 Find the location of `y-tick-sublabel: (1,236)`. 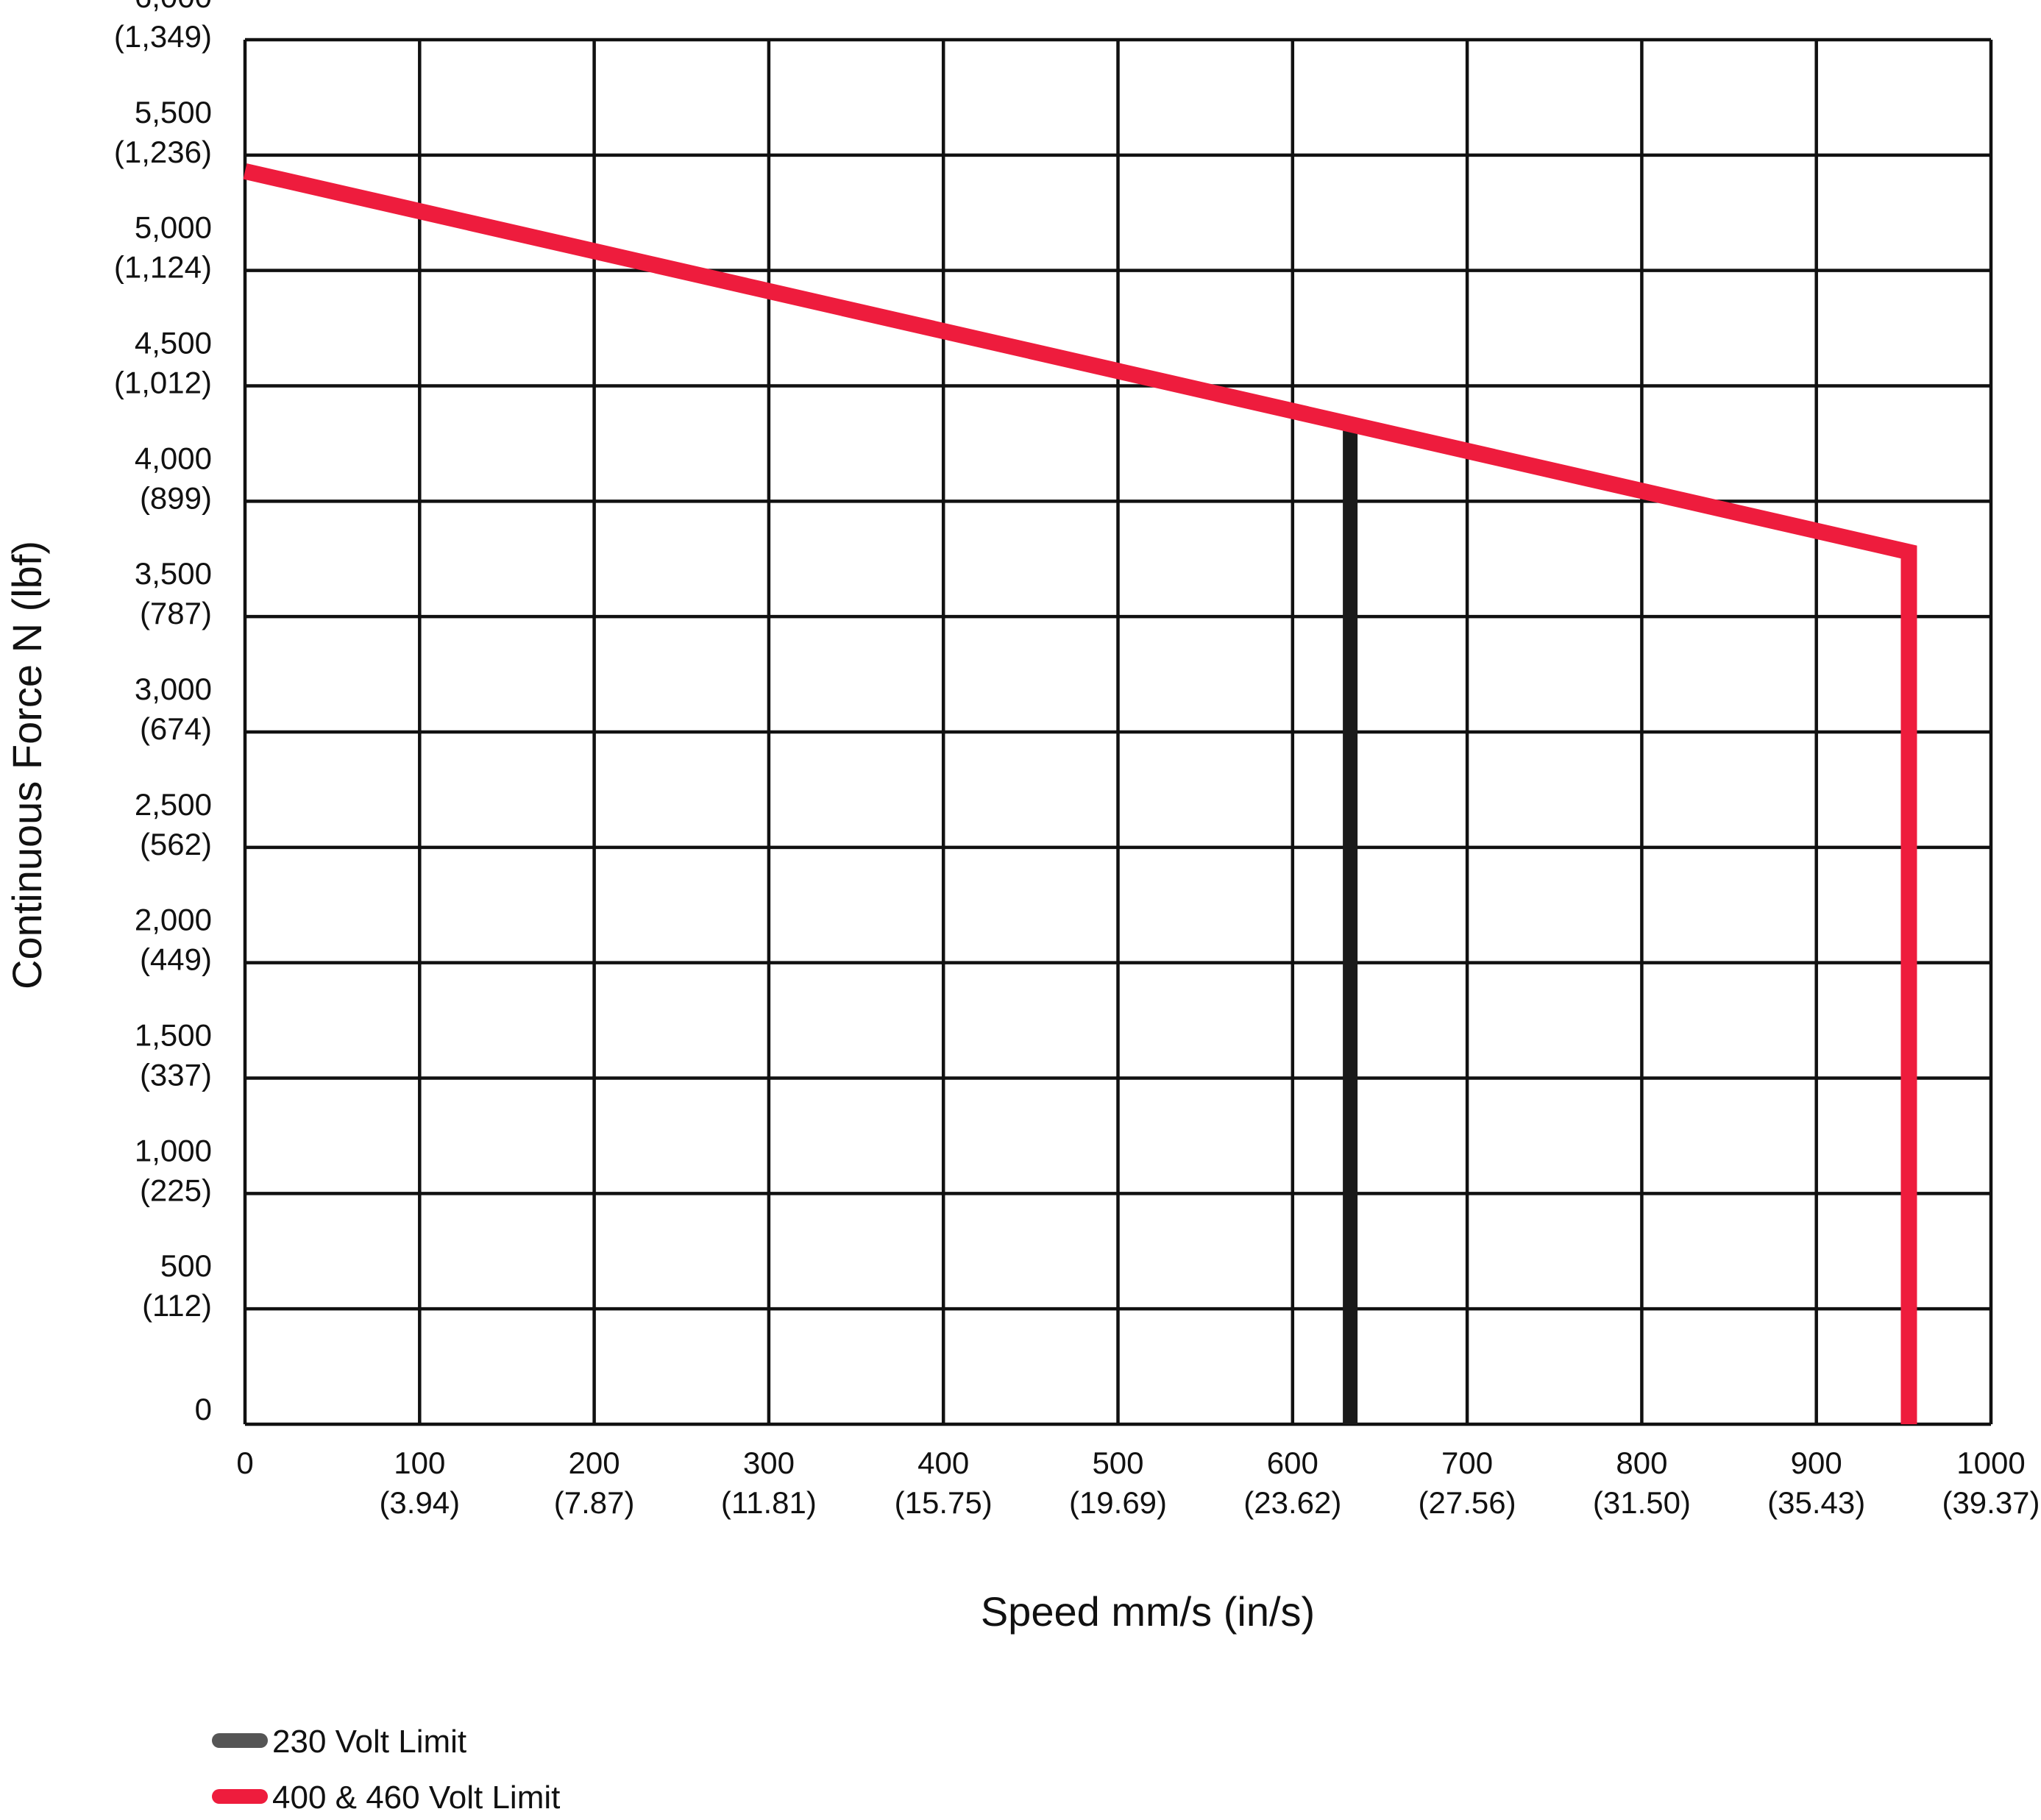

y-tick-sublabel: (1,236) is located at coordinates (163, 152).